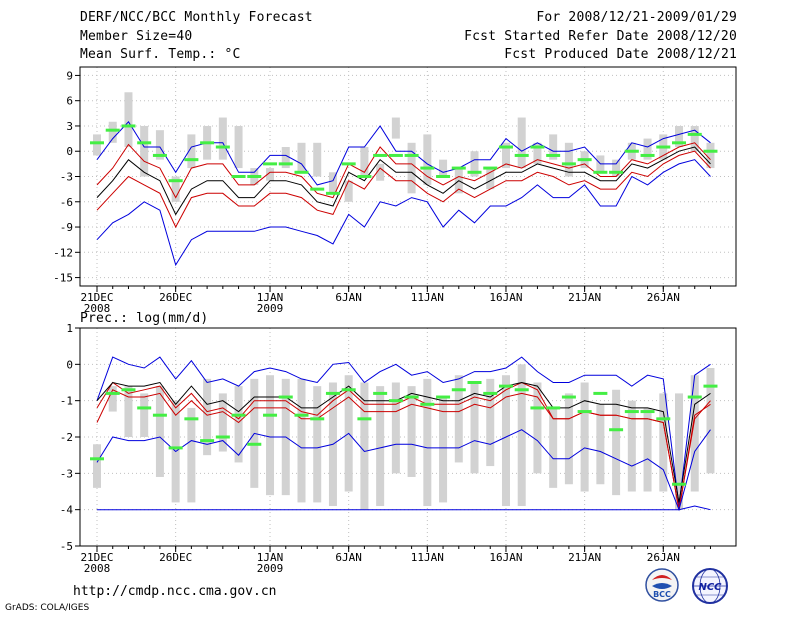 Image resolution: width=800 pixels, height=618 pixels. Describe the element at coordinates (47, 608) in the screenshot. I see `grads-credit: GrADS: COLA/IGES` at that location.